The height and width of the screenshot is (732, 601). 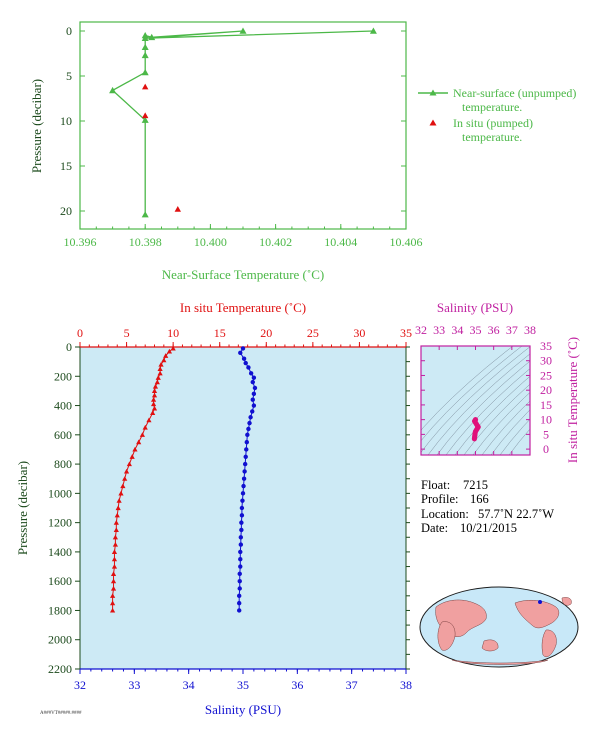 What do you see at coordinates (243, 680) in the screenshot?
I see `profile-salinity-ticks: 32 33 34 35 36 37 38` at bounding box center [243, 680].